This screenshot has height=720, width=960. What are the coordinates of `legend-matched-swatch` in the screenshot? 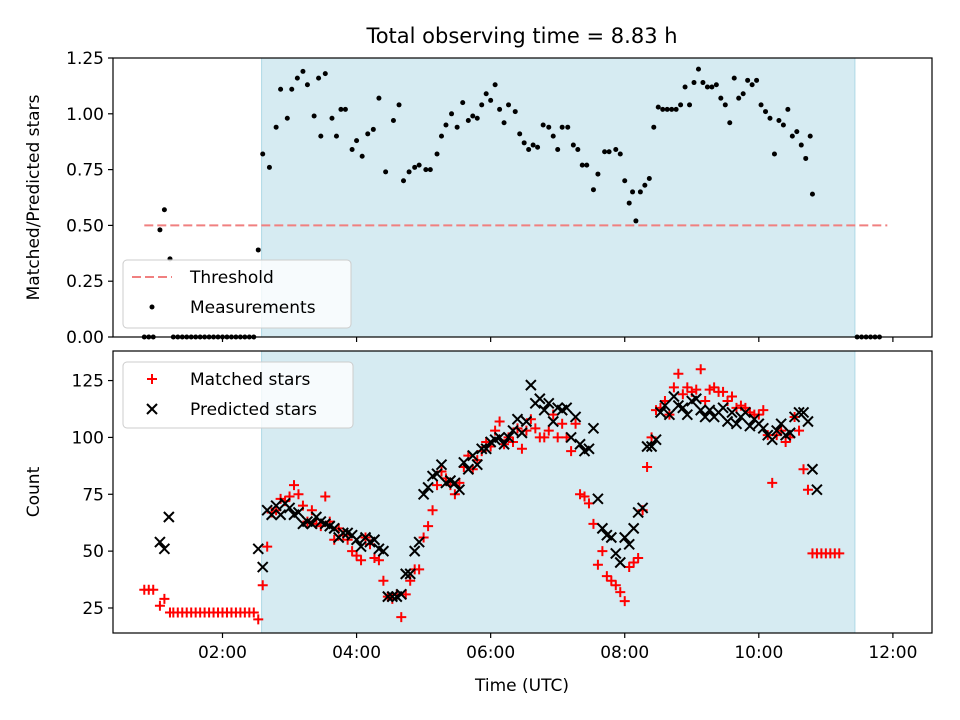 It's located at (152, 379).